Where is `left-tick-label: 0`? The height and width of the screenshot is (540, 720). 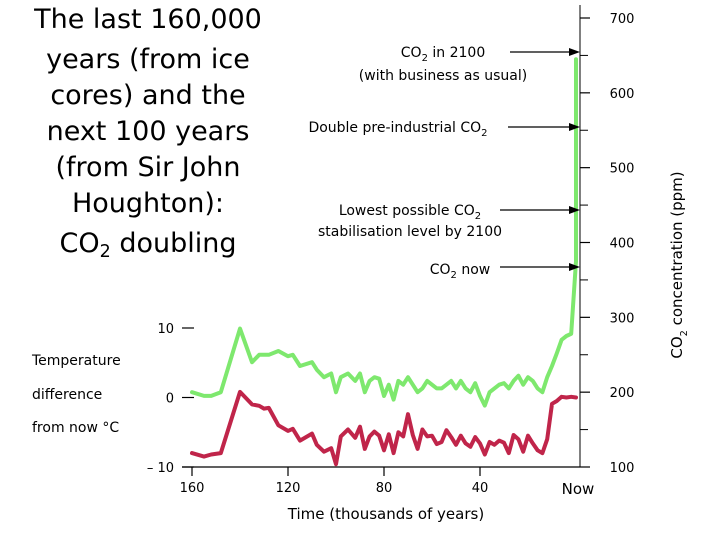
left-tick-label: 0 is located at coordinates (170, 399).